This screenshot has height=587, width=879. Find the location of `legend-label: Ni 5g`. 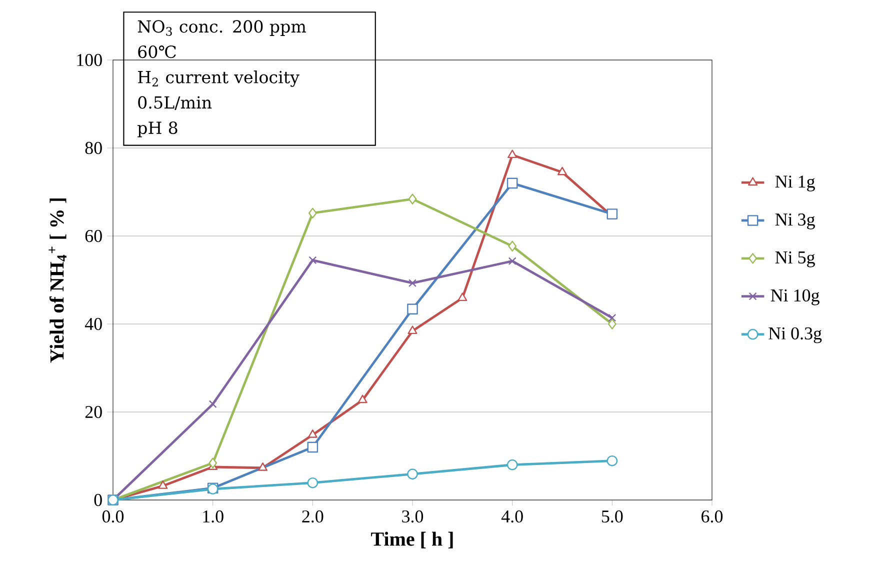

legend-label: Ni 5g is located at coordinates (795, 259).